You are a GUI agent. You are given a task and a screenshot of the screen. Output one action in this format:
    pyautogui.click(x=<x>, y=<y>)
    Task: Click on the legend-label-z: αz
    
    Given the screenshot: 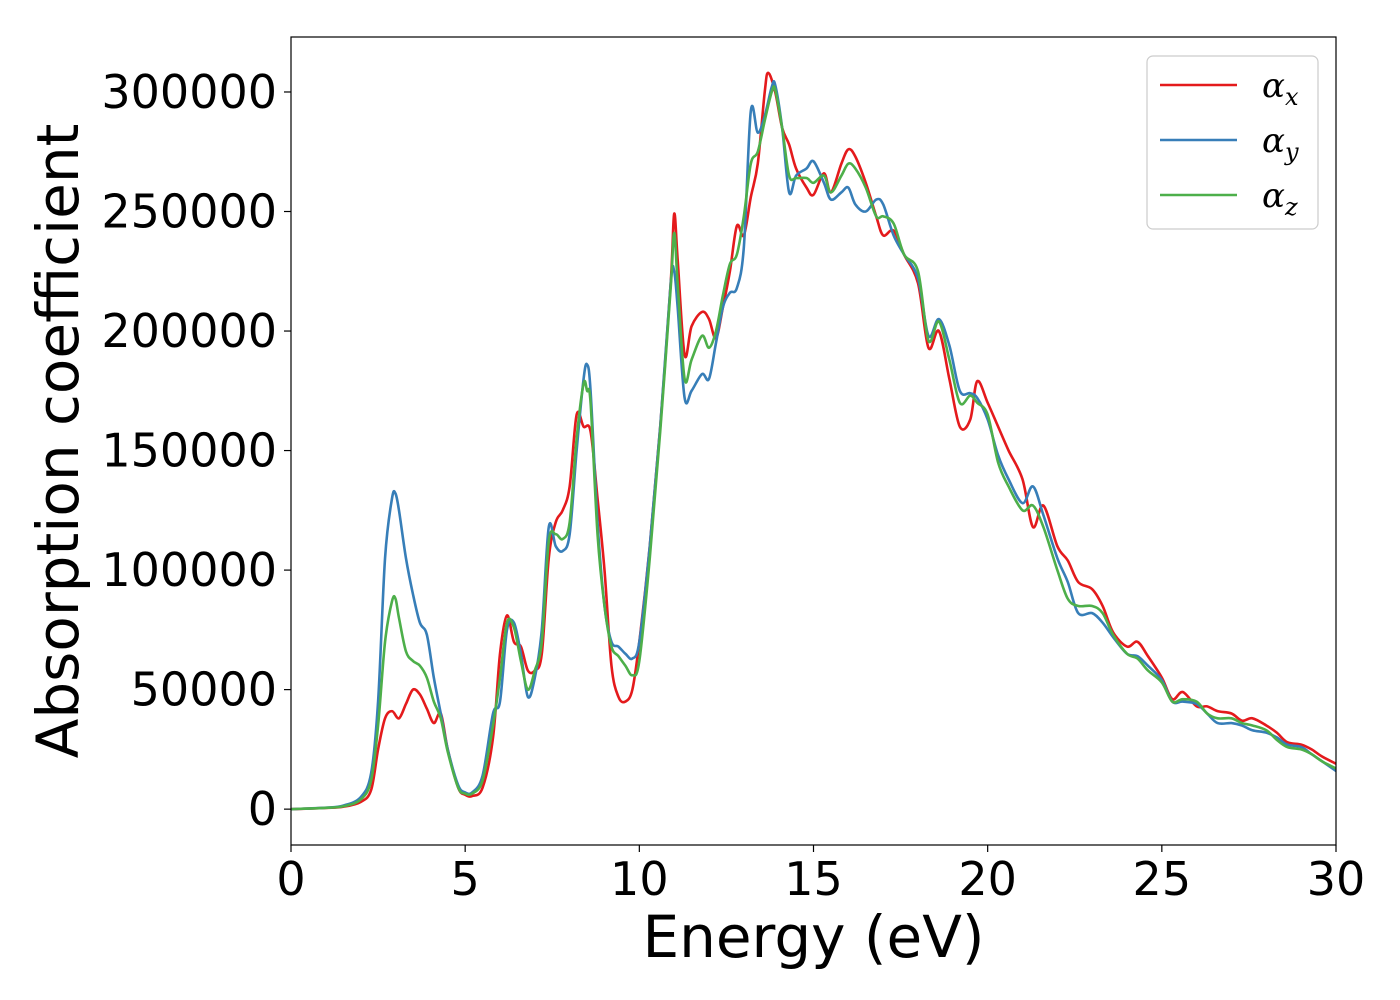 What is the action you would take?
    pyautogui.click(x=1280, y=198)
    